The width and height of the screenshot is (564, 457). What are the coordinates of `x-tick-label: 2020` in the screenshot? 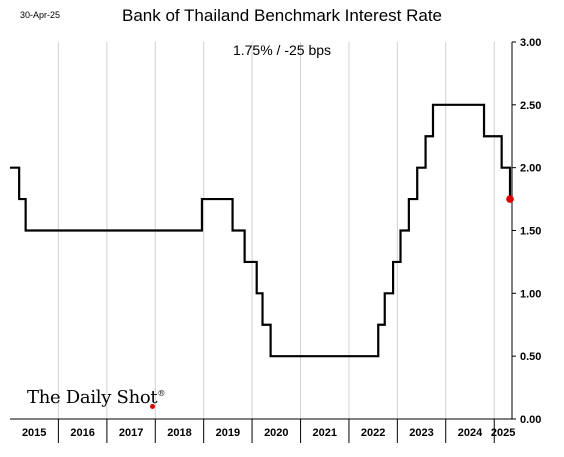 It's located at (276, 433).